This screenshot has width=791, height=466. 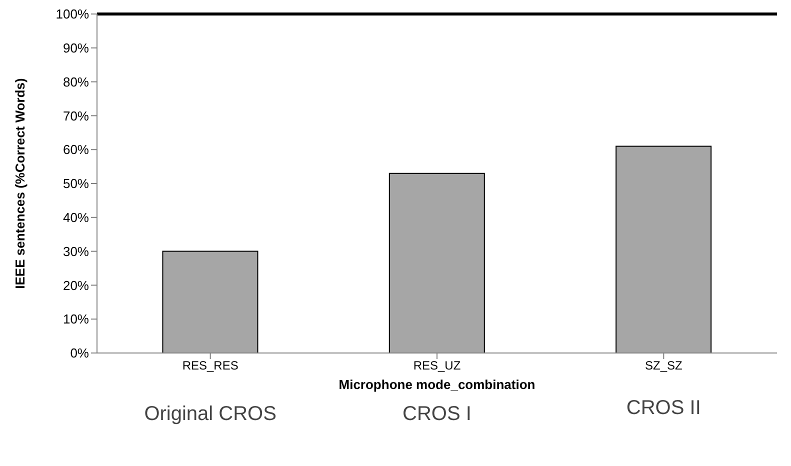 What do you see at coordinates (76, 48) in the screenshot?
I see `y-tick-label: 90%` at bounding box center [76, 48].